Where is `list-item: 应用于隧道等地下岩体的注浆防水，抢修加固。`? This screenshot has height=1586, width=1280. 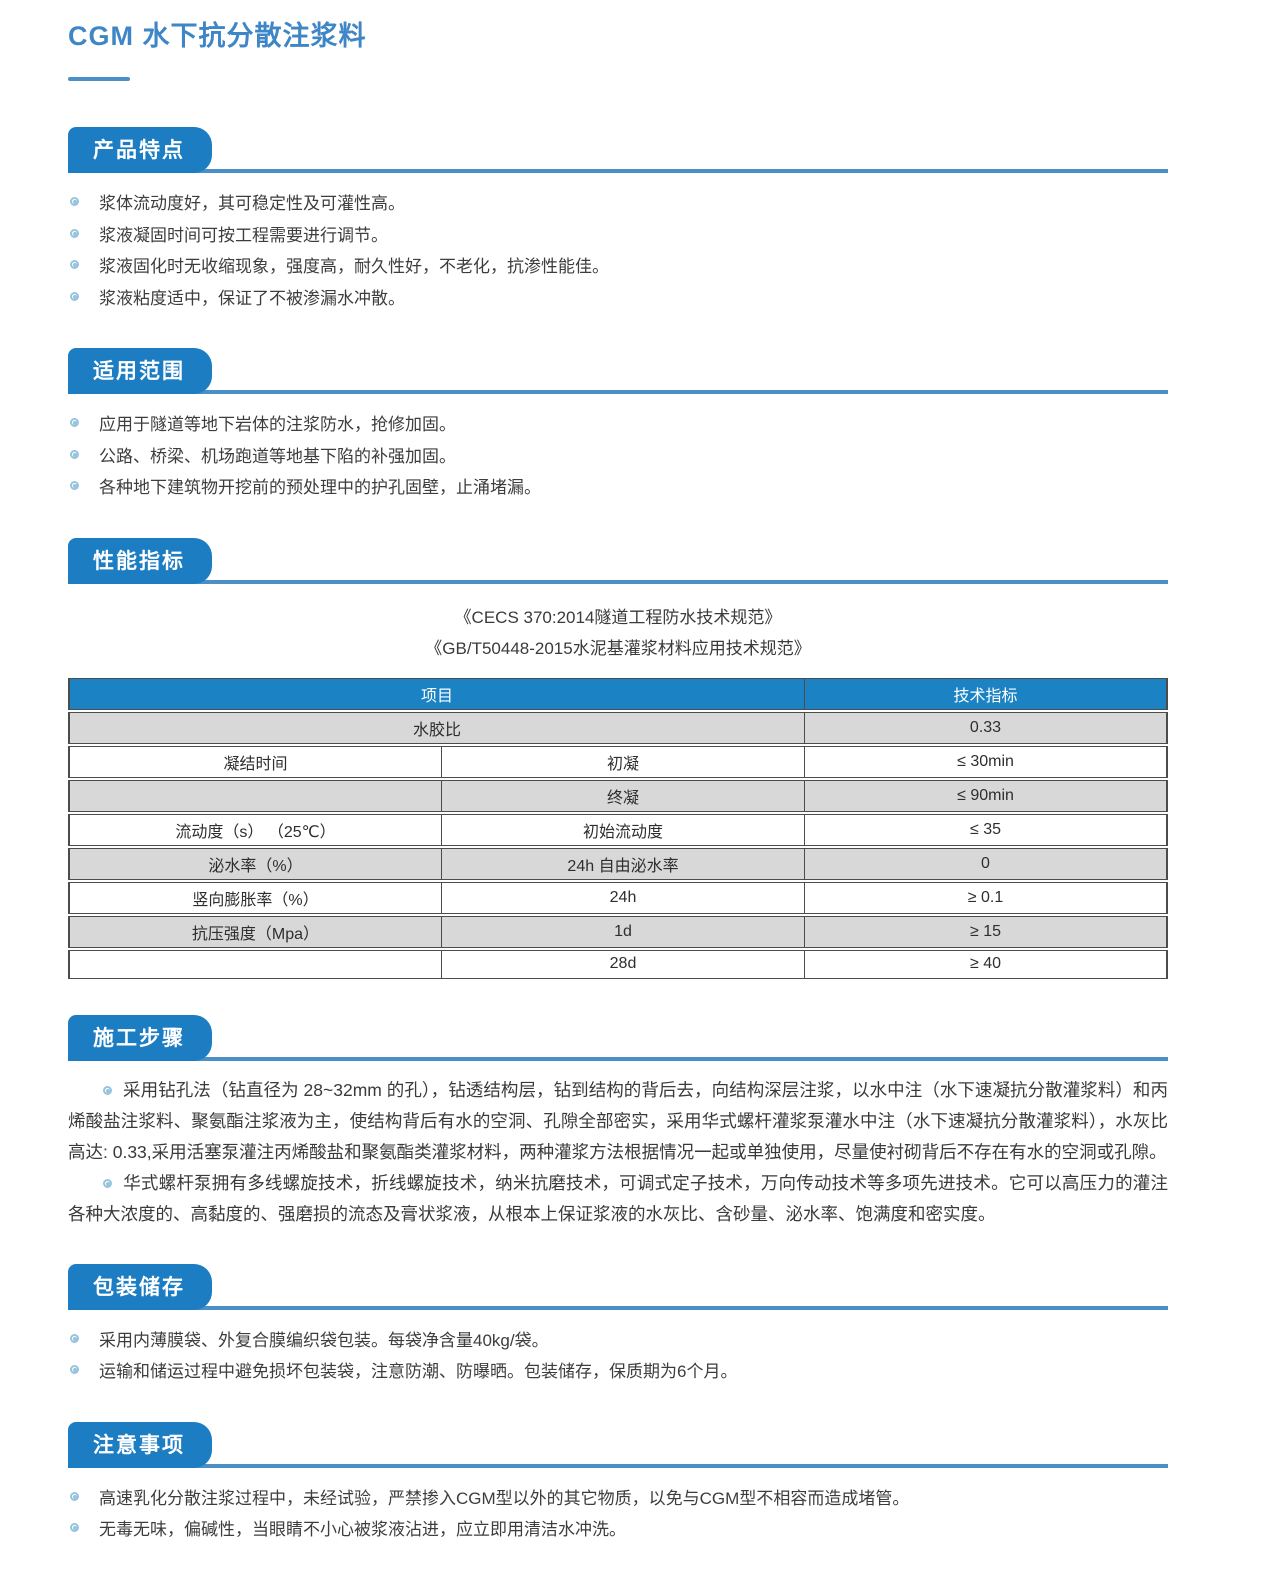 list-item: 应用于隧道等地下岩体的注浆防水，抢修加固。 is located at coordinates (618, 425).